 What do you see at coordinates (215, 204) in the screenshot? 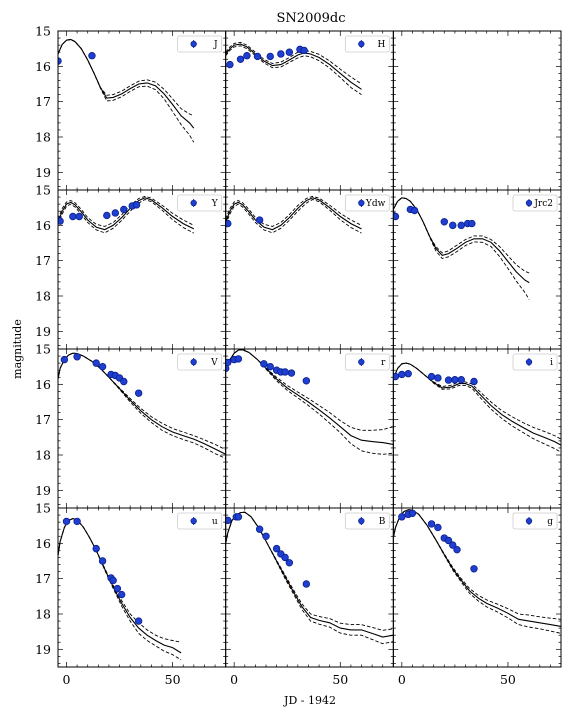
I see `legend-label: Y` at bounding box center [215, 204].